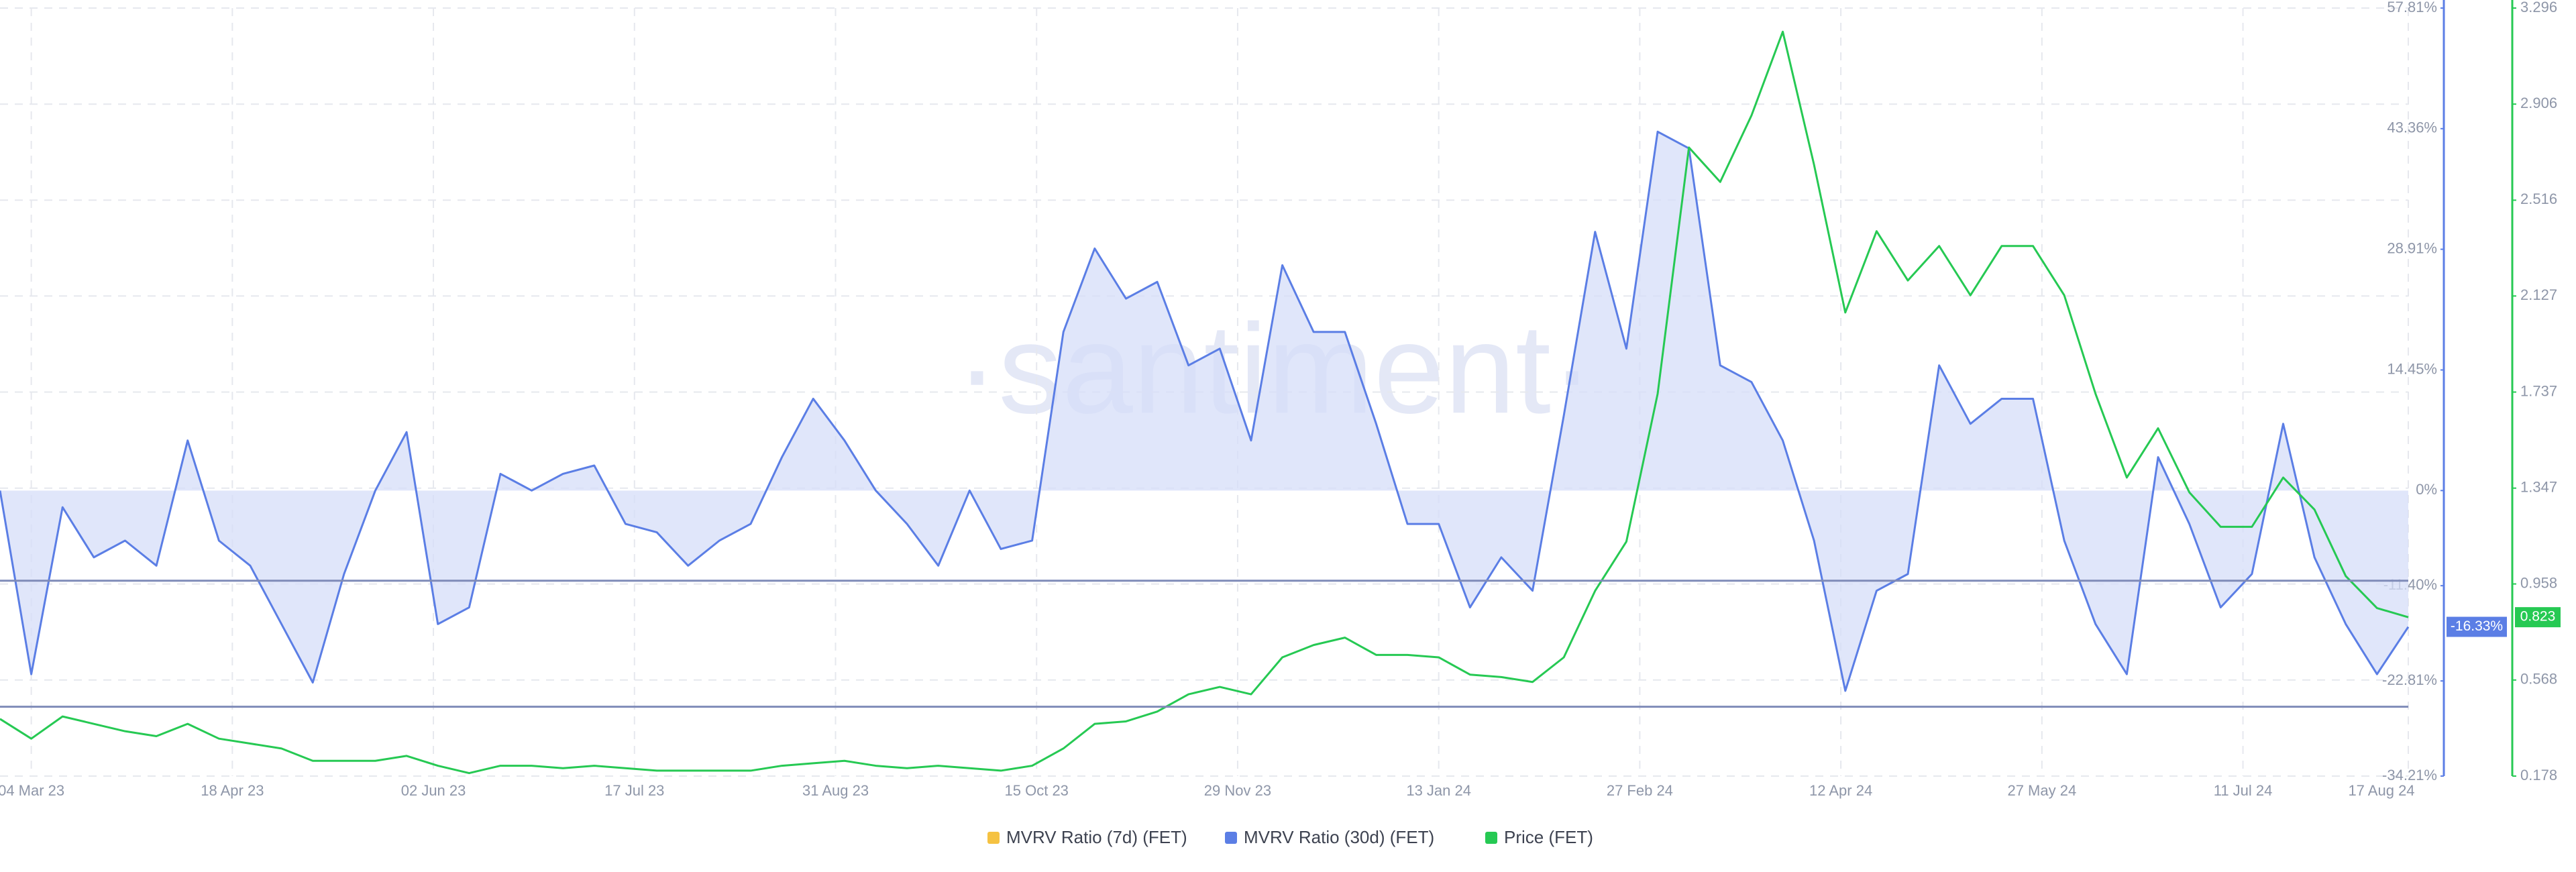  What do you see at coordinates (1237, 790) in the screenshot?
I see `x-tick-label: 29 Nov 23` at bounding box center [1237, 790].